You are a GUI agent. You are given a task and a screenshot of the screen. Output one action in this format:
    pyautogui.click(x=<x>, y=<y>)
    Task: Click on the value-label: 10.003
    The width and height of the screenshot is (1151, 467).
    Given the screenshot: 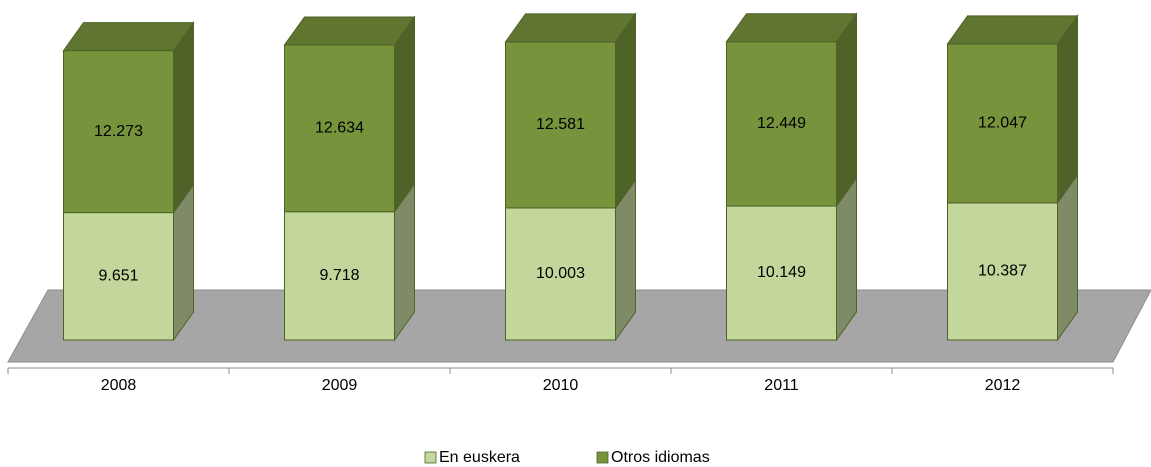 What is the action you would take?
    pyautogui.click(x=560, y=273)
    